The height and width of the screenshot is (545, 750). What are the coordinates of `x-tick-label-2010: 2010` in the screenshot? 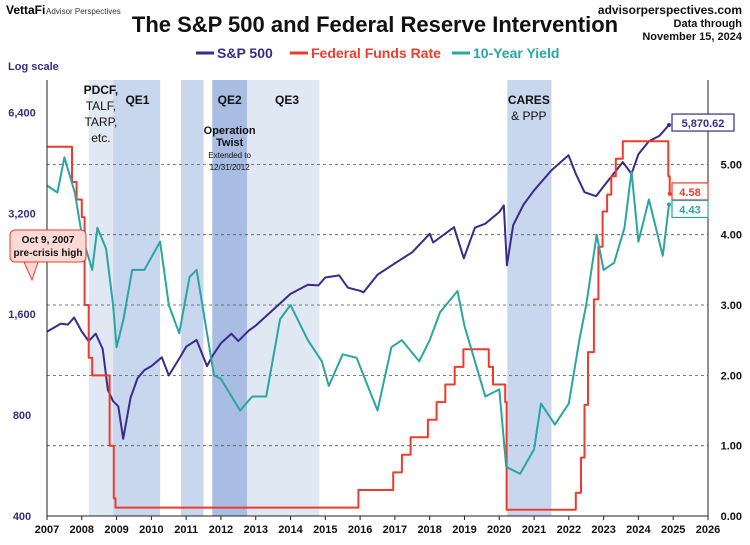 It's located at (151, 530).